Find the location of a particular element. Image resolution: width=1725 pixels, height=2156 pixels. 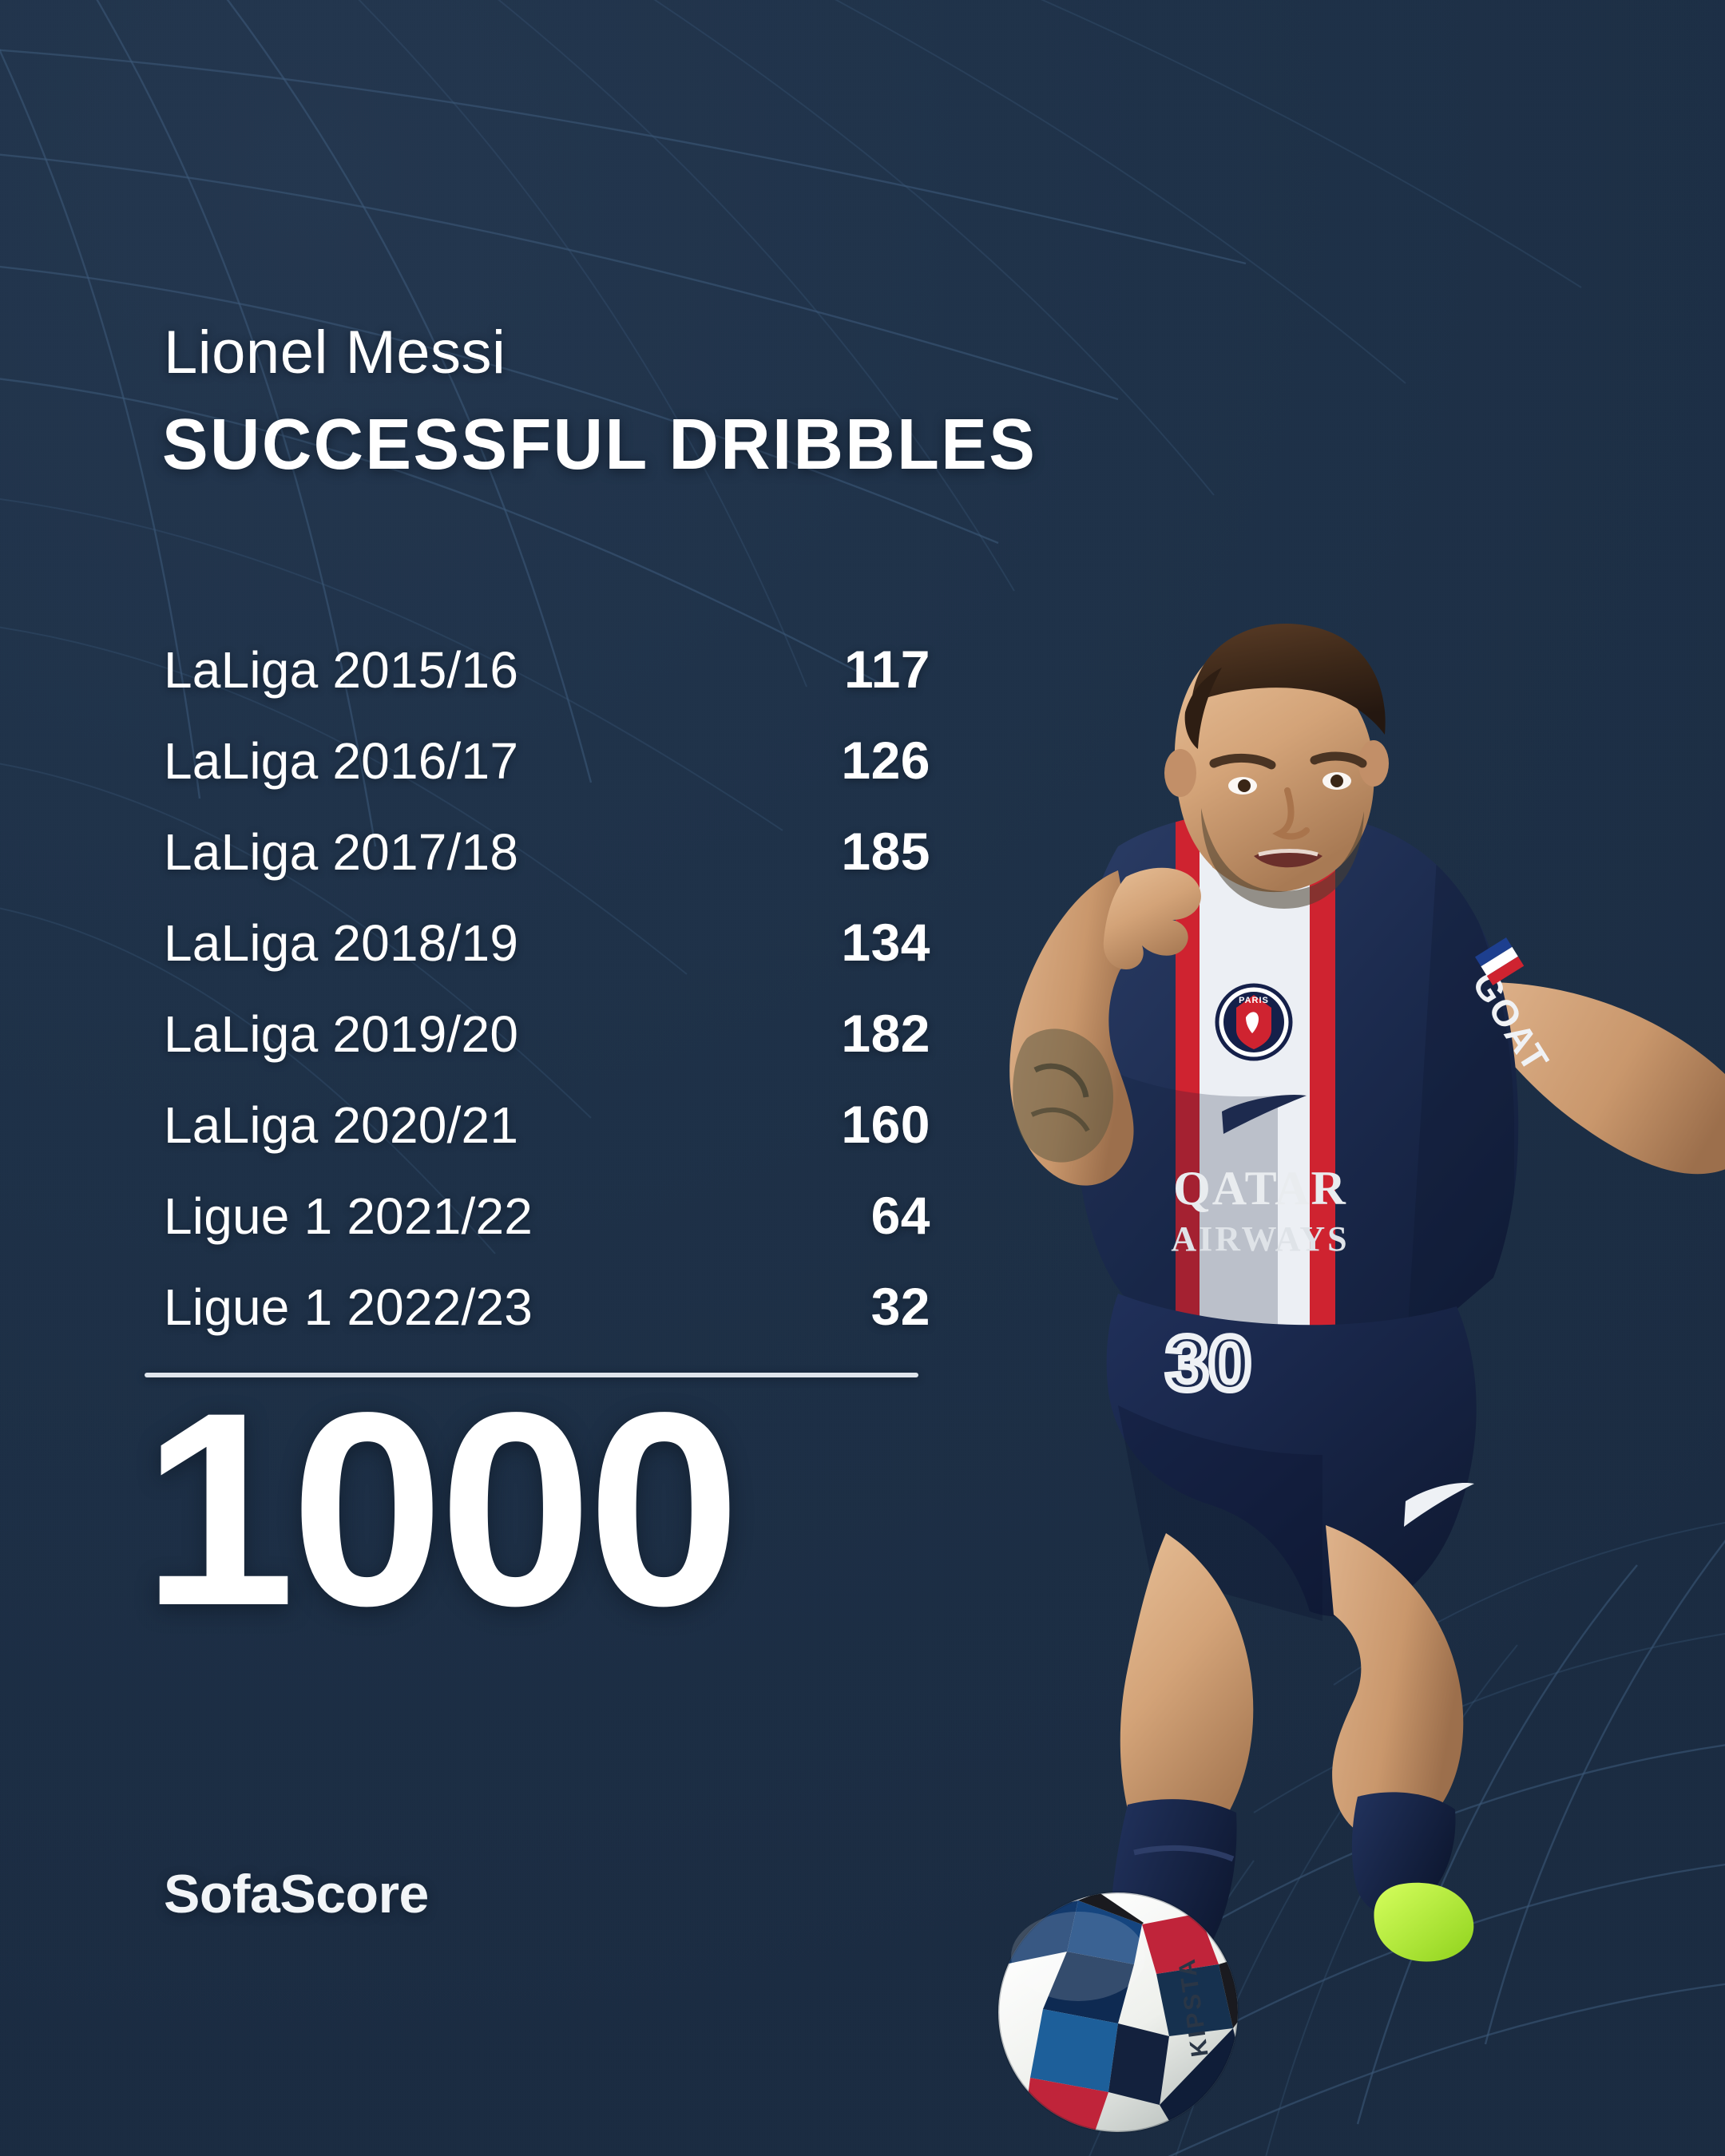

player-legs is located at coordinates (1292, 1689).